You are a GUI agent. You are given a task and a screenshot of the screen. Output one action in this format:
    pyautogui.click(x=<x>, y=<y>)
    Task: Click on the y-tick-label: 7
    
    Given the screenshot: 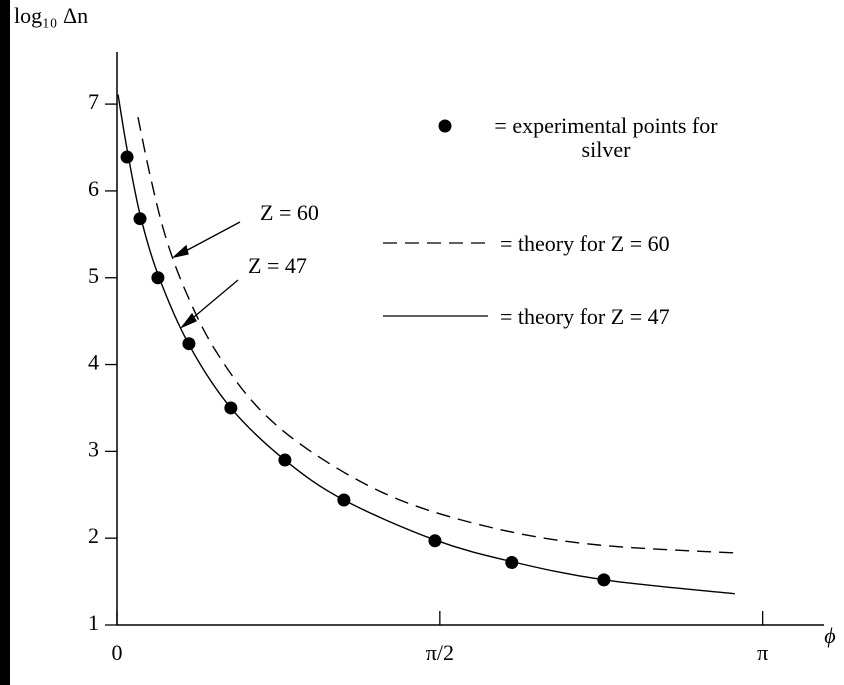 What is the action you would take?
    pyautogui.click(x=93, y=101)
    